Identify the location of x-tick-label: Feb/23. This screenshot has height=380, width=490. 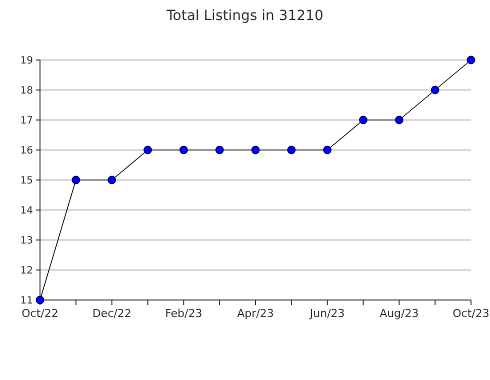
(183, 313).